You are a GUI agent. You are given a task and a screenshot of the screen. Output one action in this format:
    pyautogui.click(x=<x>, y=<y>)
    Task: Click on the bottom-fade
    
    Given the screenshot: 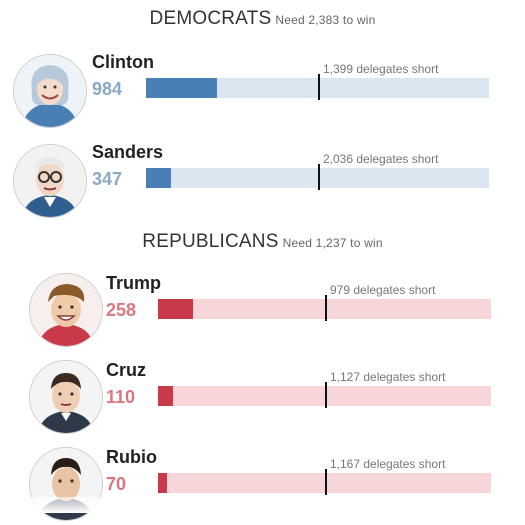 What is the action you would take?
    pyautogui.click(x=262, y=505)
    